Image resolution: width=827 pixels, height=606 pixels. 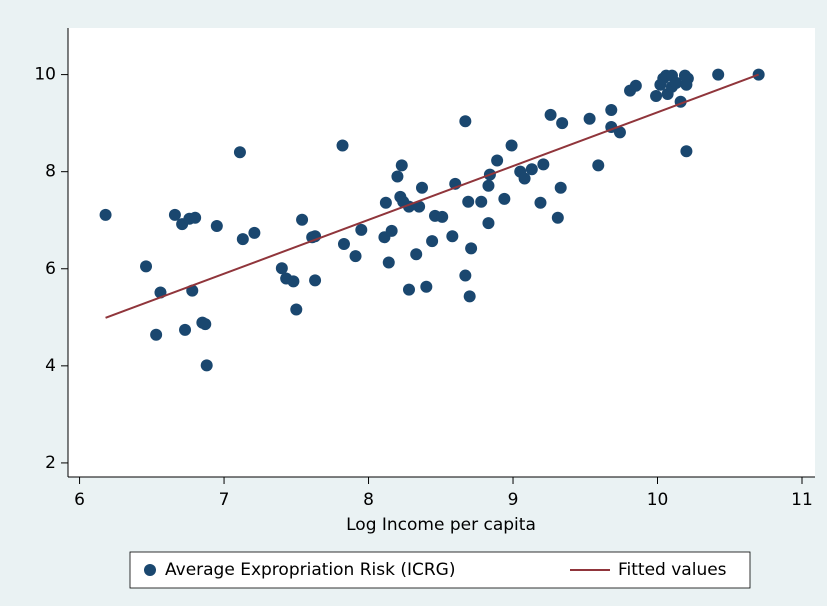 I want to click on x-tick-label: 8, so click(x=368, y=500).